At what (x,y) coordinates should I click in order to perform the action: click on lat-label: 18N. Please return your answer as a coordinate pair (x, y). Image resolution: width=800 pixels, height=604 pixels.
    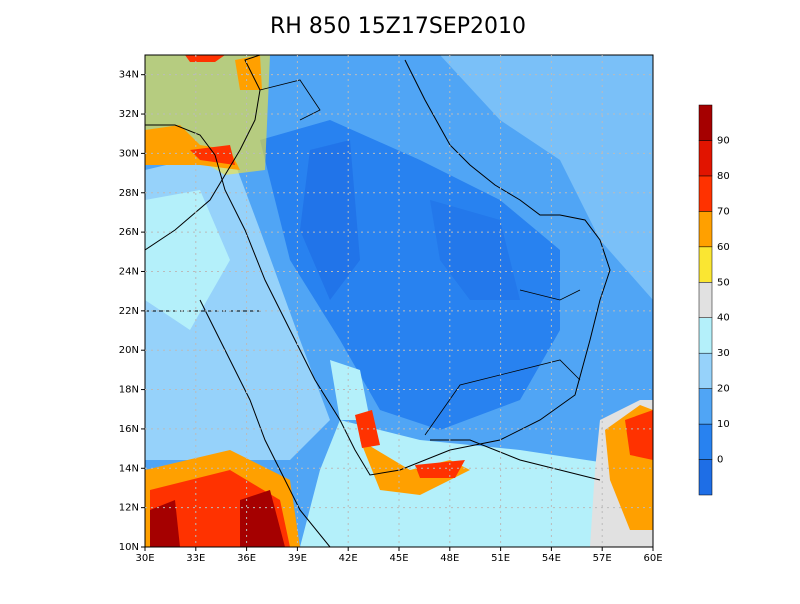
    Looking at the image, I should click on (129, 390).